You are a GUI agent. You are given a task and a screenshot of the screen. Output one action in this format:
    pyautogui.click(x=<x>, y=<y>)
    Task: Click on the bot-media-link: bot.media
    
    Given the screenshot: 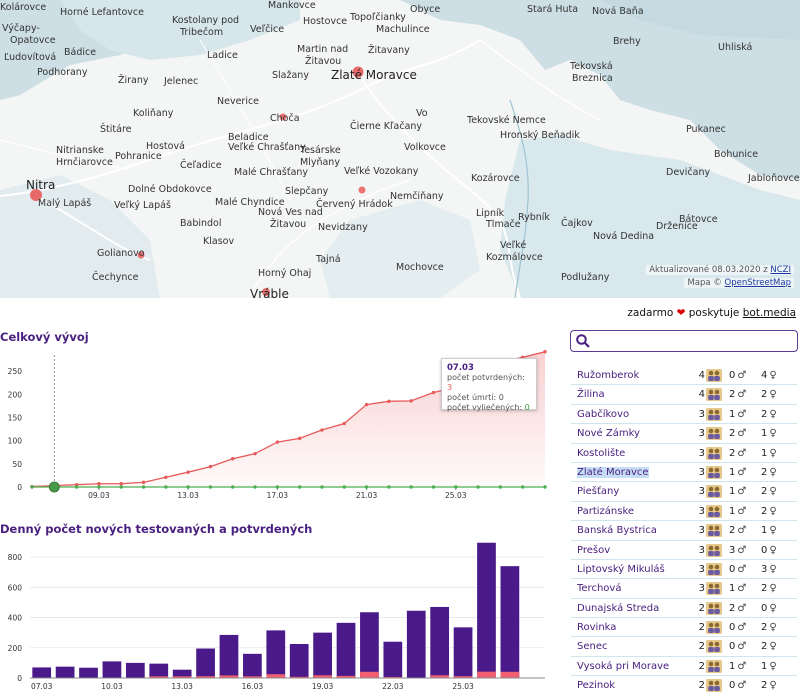 What is the action you would take?
    pyautogui.click(x=769, y=313)
    